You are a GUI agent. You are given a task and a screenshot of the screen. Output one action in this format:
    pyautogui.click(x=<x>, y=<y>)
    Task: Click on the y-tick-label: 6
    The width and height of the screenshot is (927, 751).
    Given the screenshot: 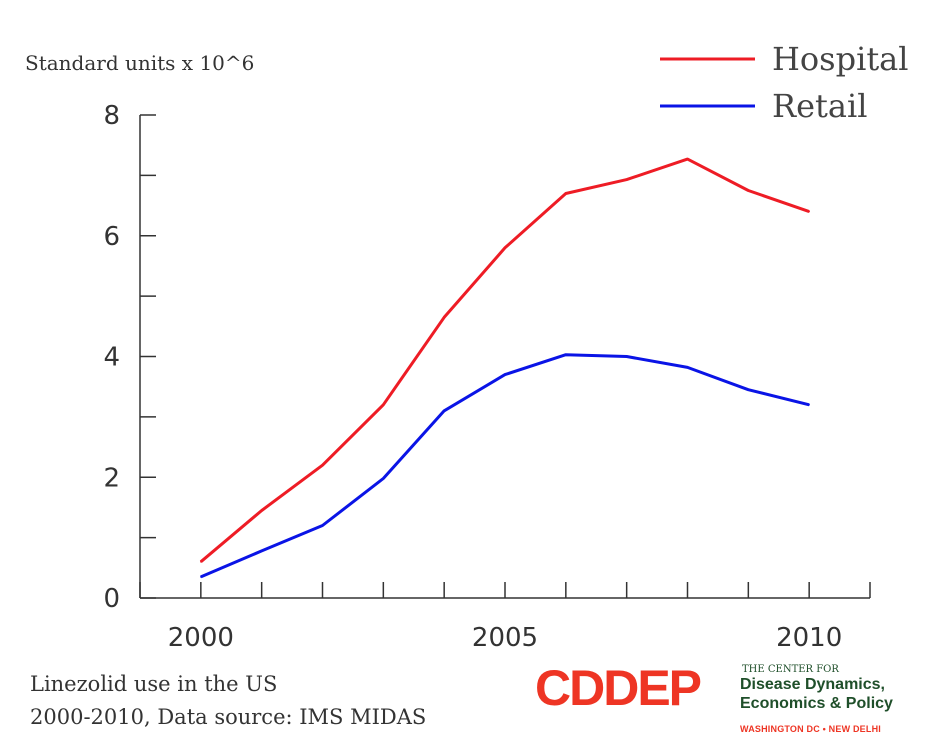 What is the action you would take?
    pyautogui.click(x=111, y=237)
    